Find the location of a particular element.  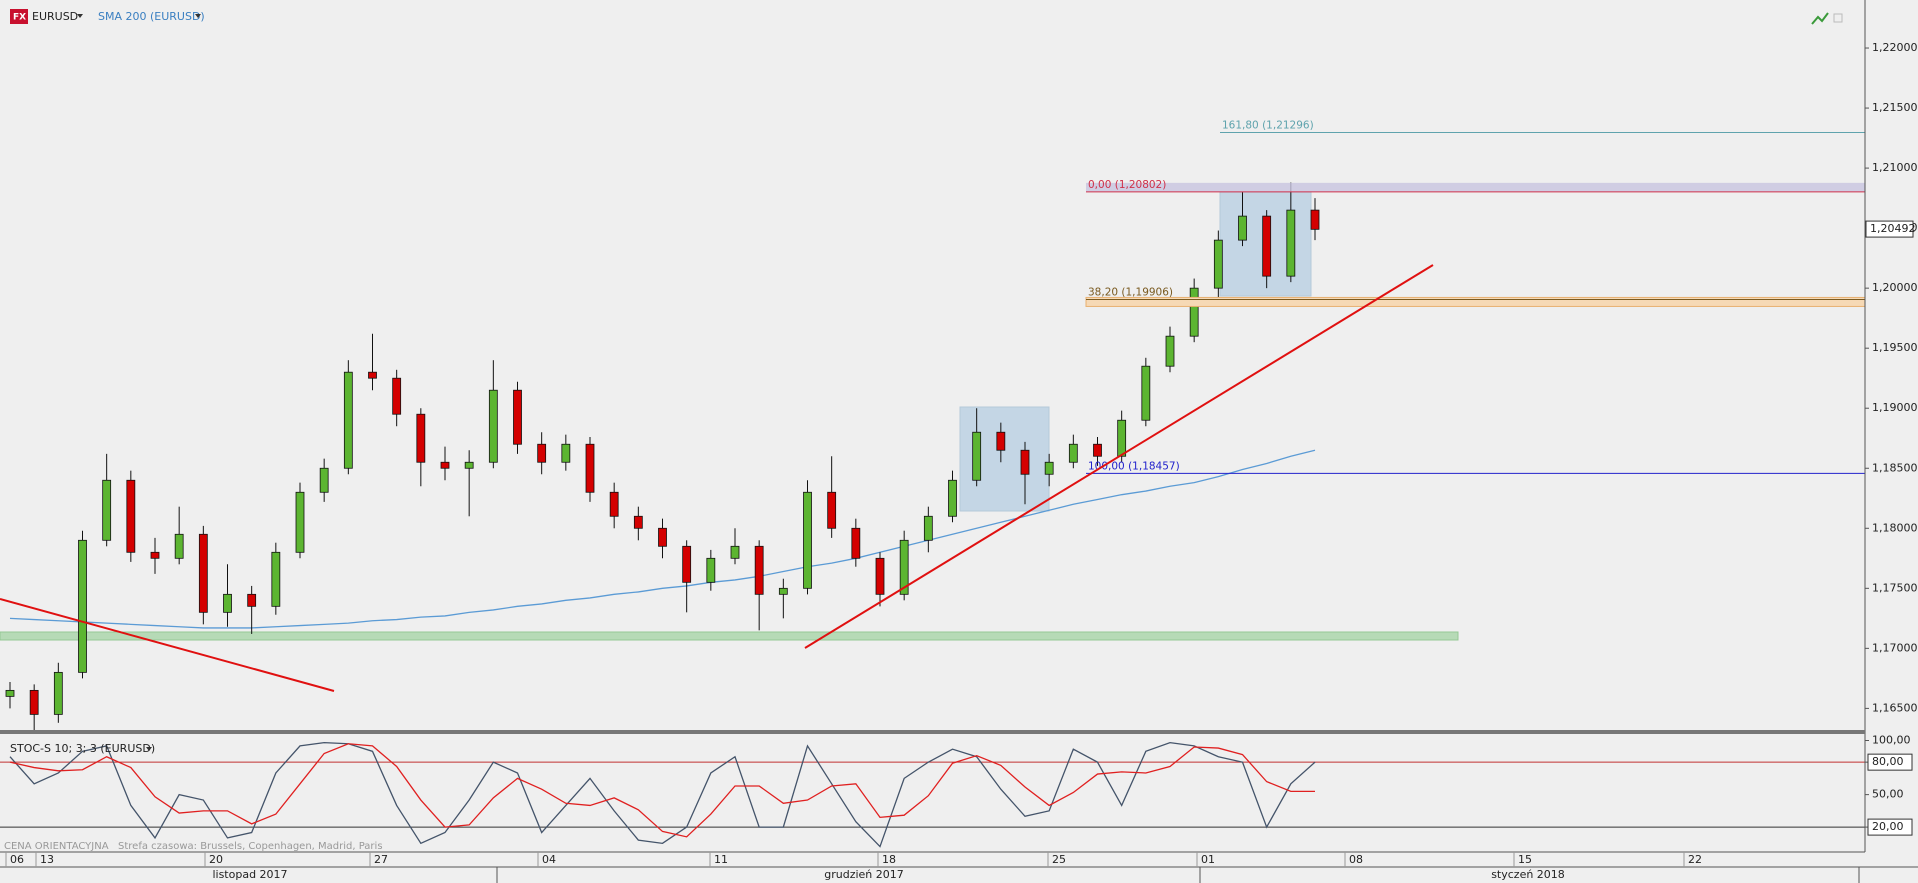

x-tick-label: 27 is located at coordinates (381, 859).